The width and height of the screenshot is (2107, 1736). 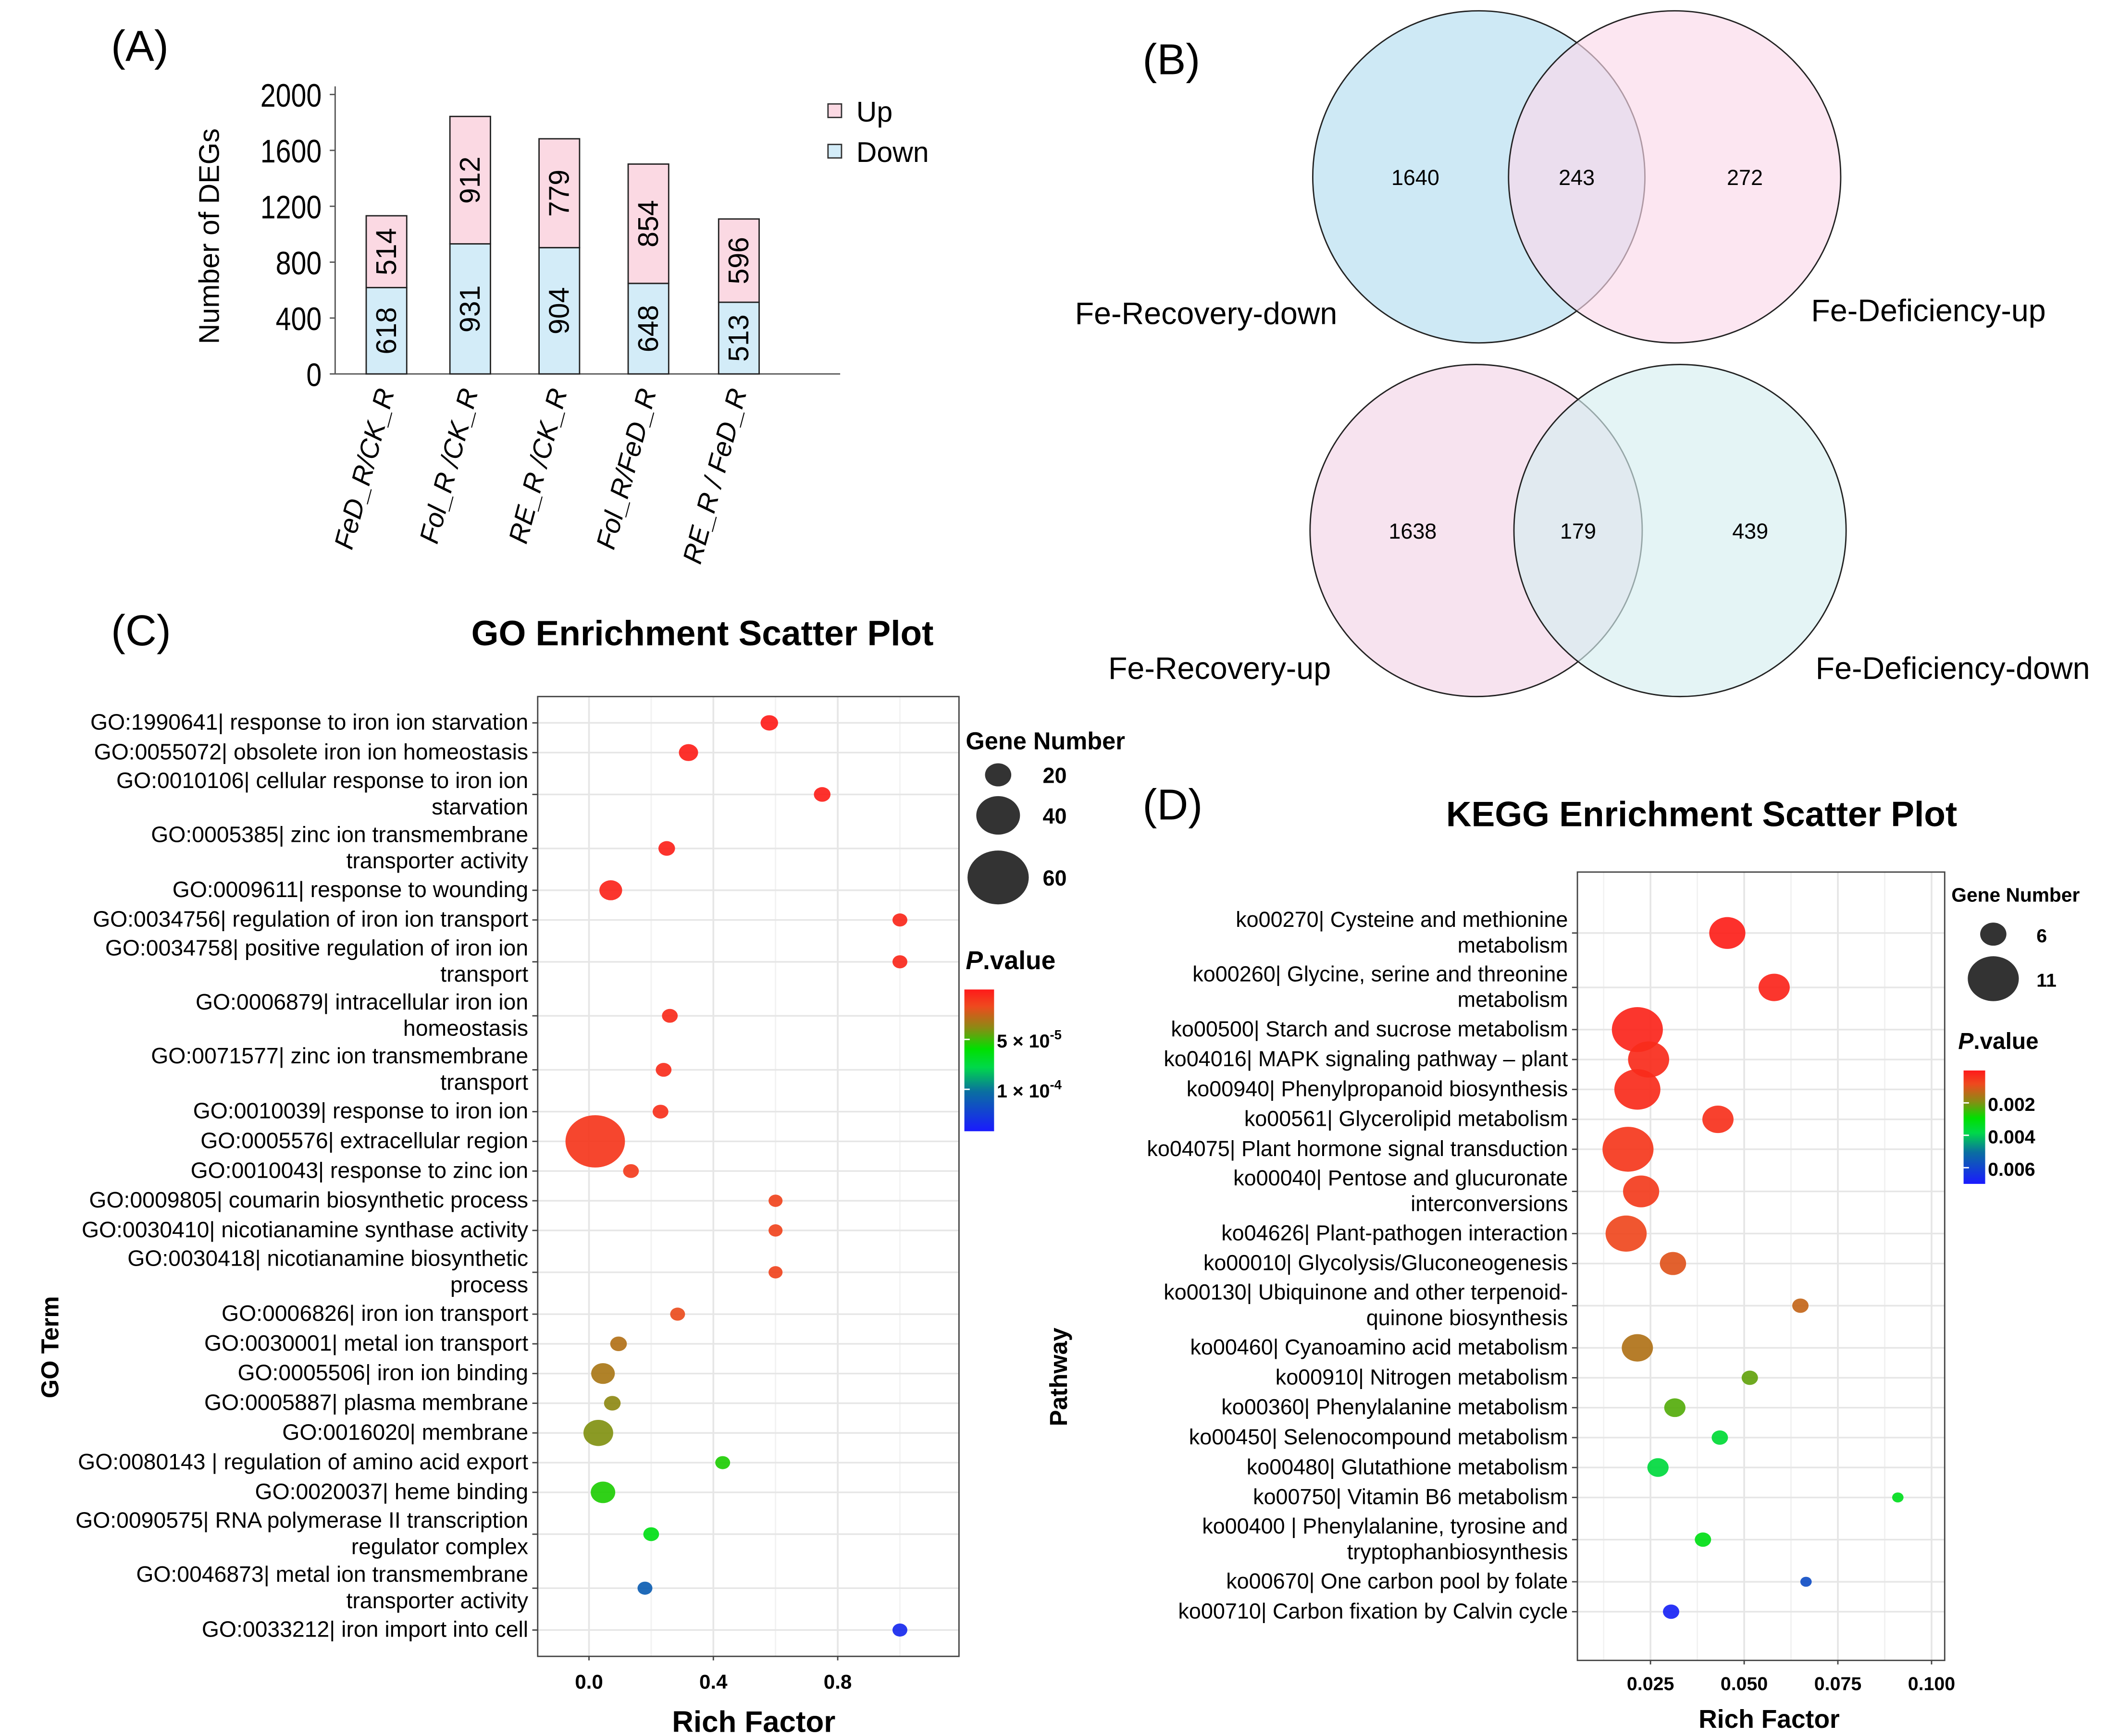 What do you see at coordinates (359, 1169) in the screenshot?
I see `y-tick-label: GO:0010043| response to zinc ion` at bounding box center [359, 1169].